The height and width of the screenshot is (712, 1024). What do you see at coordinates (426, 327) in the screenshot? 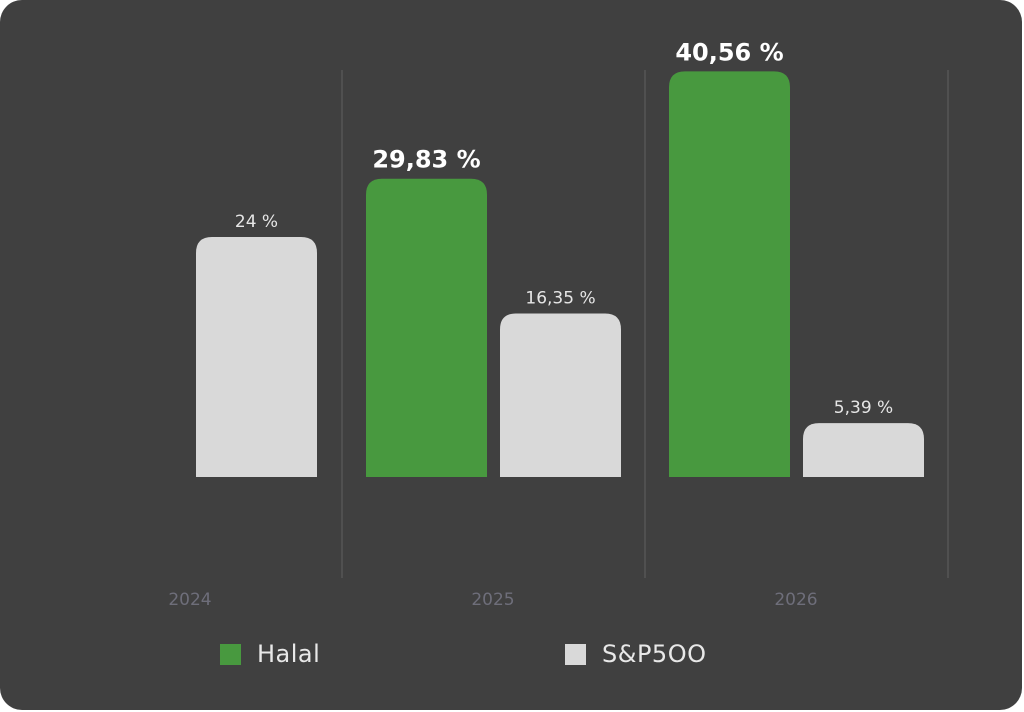
I see `bar-halal-2025` at bounding box center [426, 327].